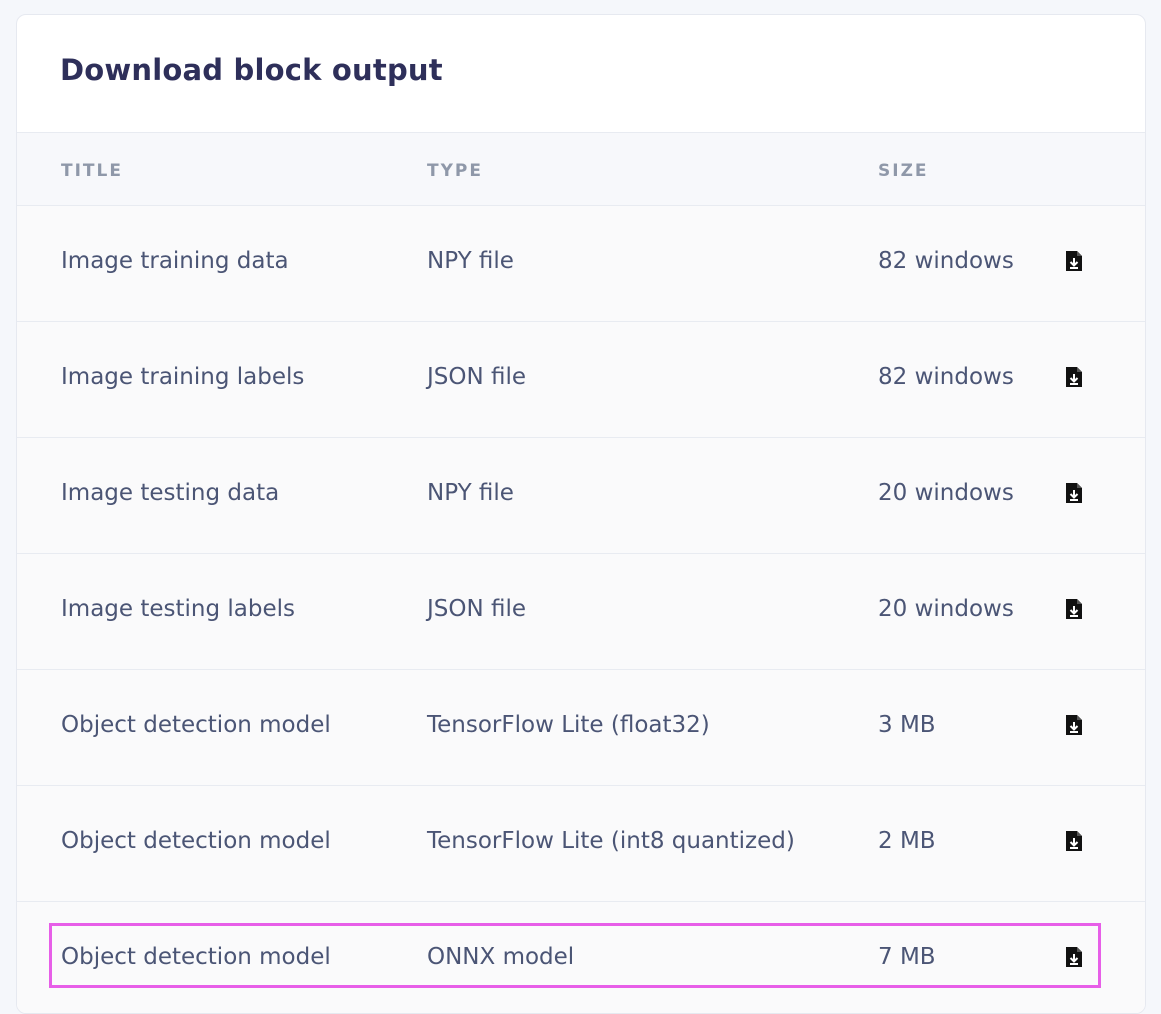  Describe the element at coordinates (183, 377) in the screenshot. I see `row-title: Image training labels` at that location.